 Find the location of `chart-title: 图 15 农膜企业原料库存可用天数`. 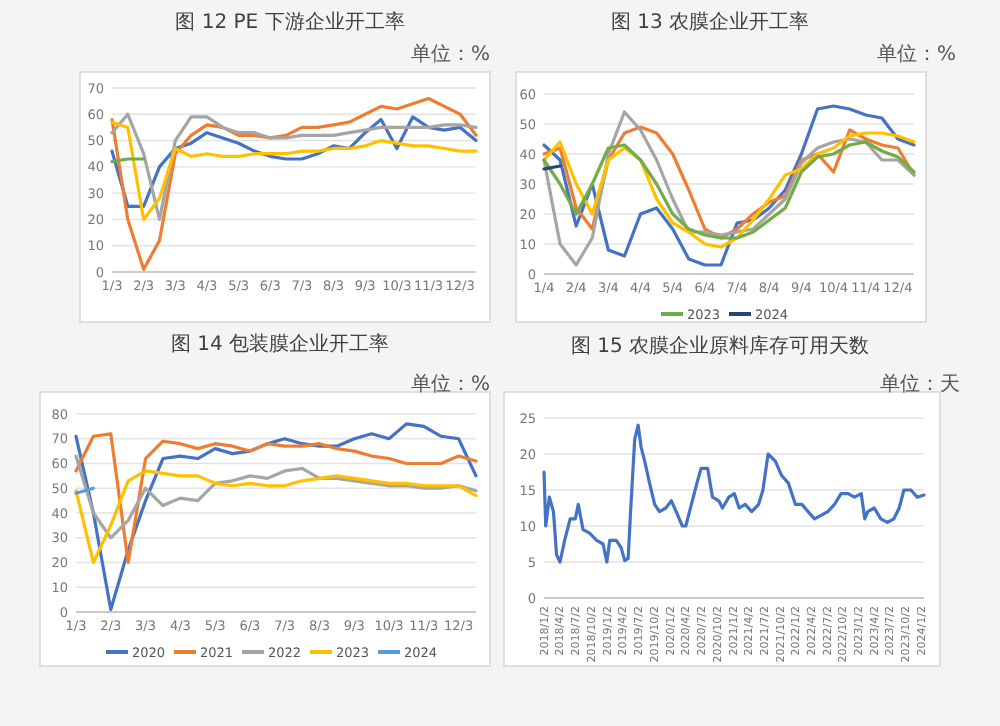

chart-title: 图 15 农膜企业原料库存可用天数 is located at coordinates (720, 346).